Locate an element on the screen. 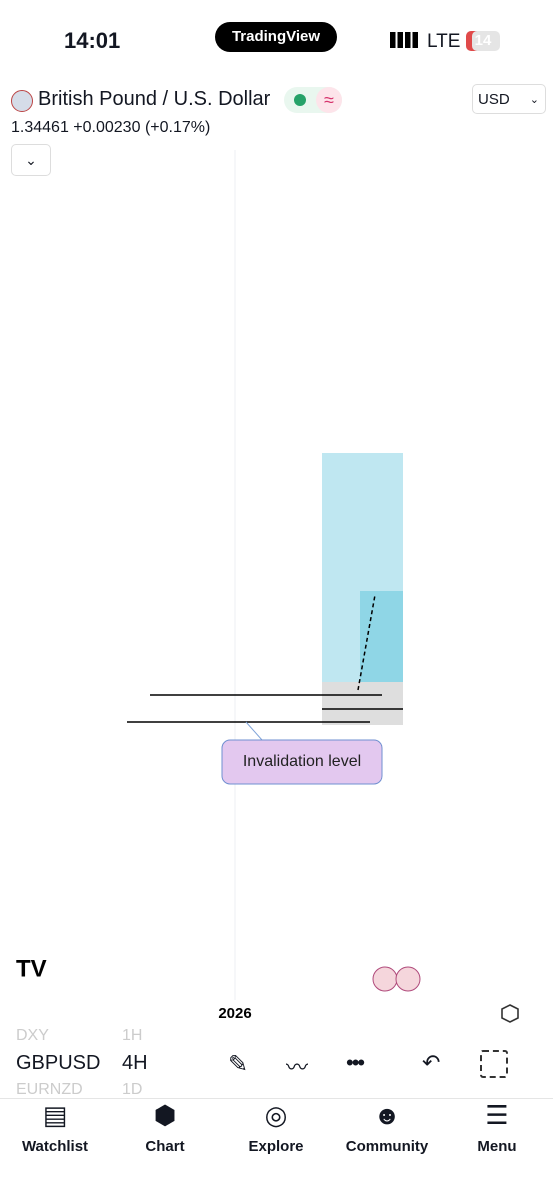 The width and height of the screenshot is (553, 1200). callout-box is located at coordinates (302, 762).